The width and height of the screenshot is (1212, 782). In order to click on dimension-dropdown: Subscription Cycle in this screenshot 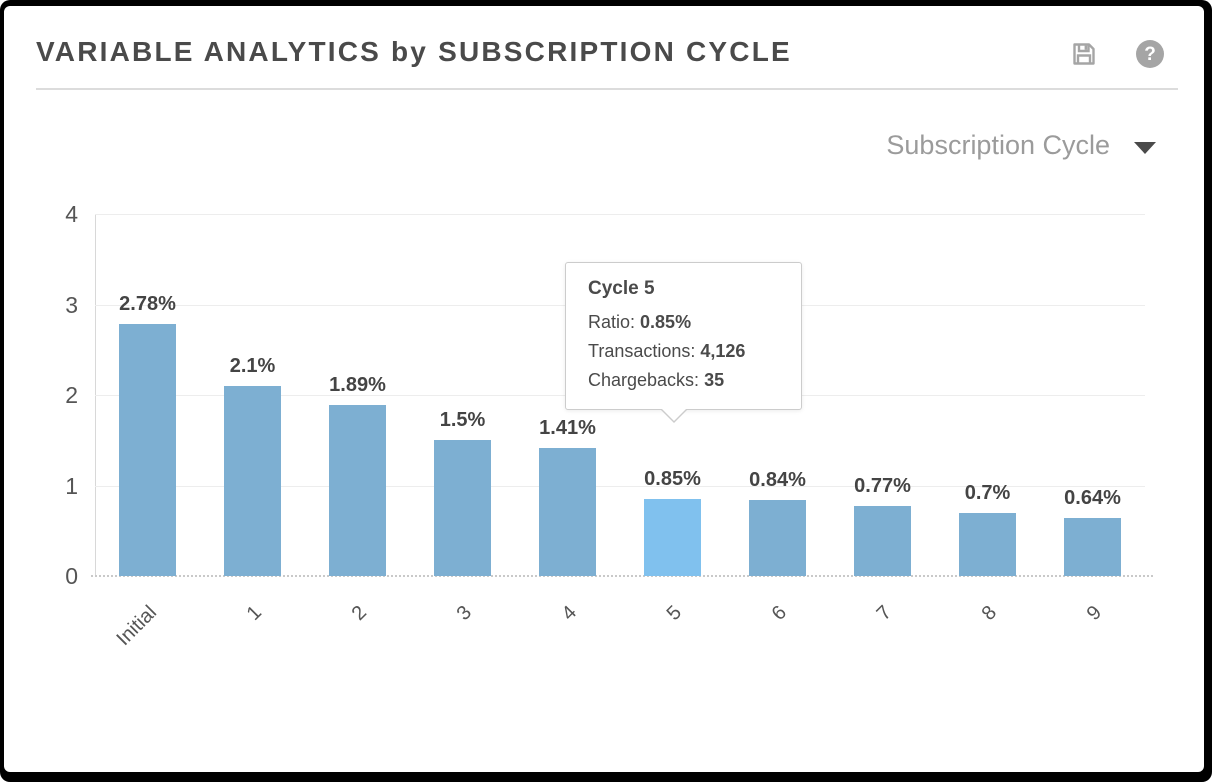, I will do `click(1021, 145)`.